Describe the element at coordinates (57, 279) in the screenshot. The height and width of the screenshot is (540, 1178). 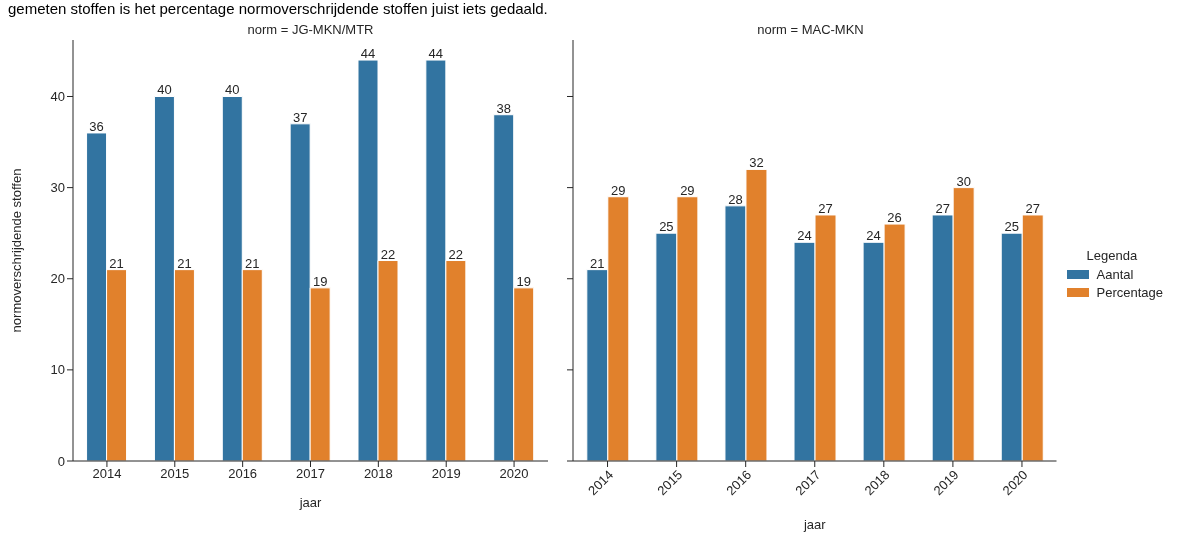
I see `y-tick-label: 20` at that location.